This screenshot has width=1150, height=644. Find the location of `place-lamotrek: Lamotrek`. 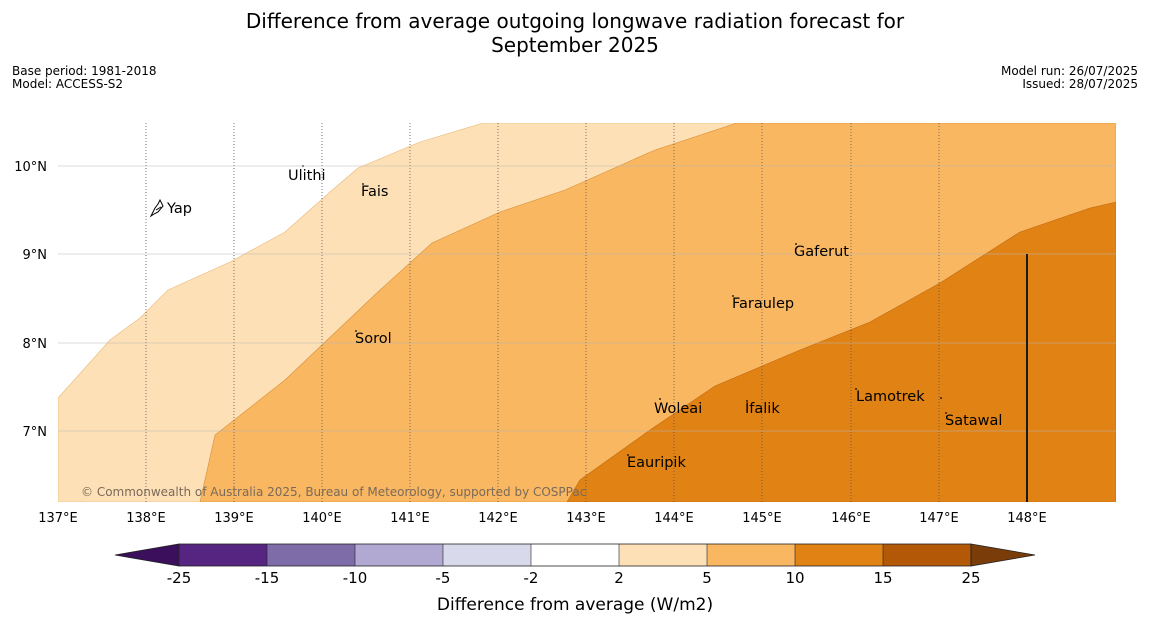

place-lamotrek: Lamotrek is located at coordinates (890, 397).